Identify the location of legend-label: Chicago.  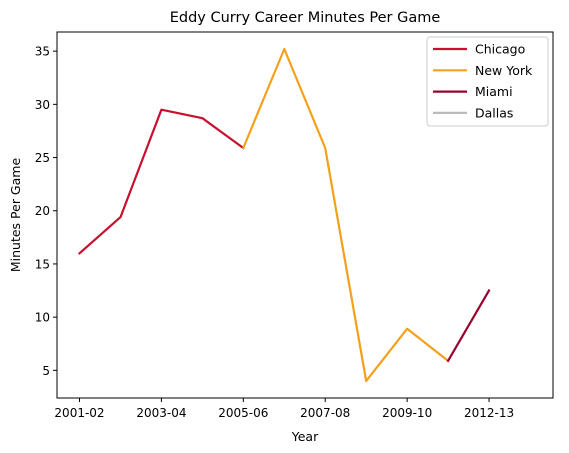
(500, 49).